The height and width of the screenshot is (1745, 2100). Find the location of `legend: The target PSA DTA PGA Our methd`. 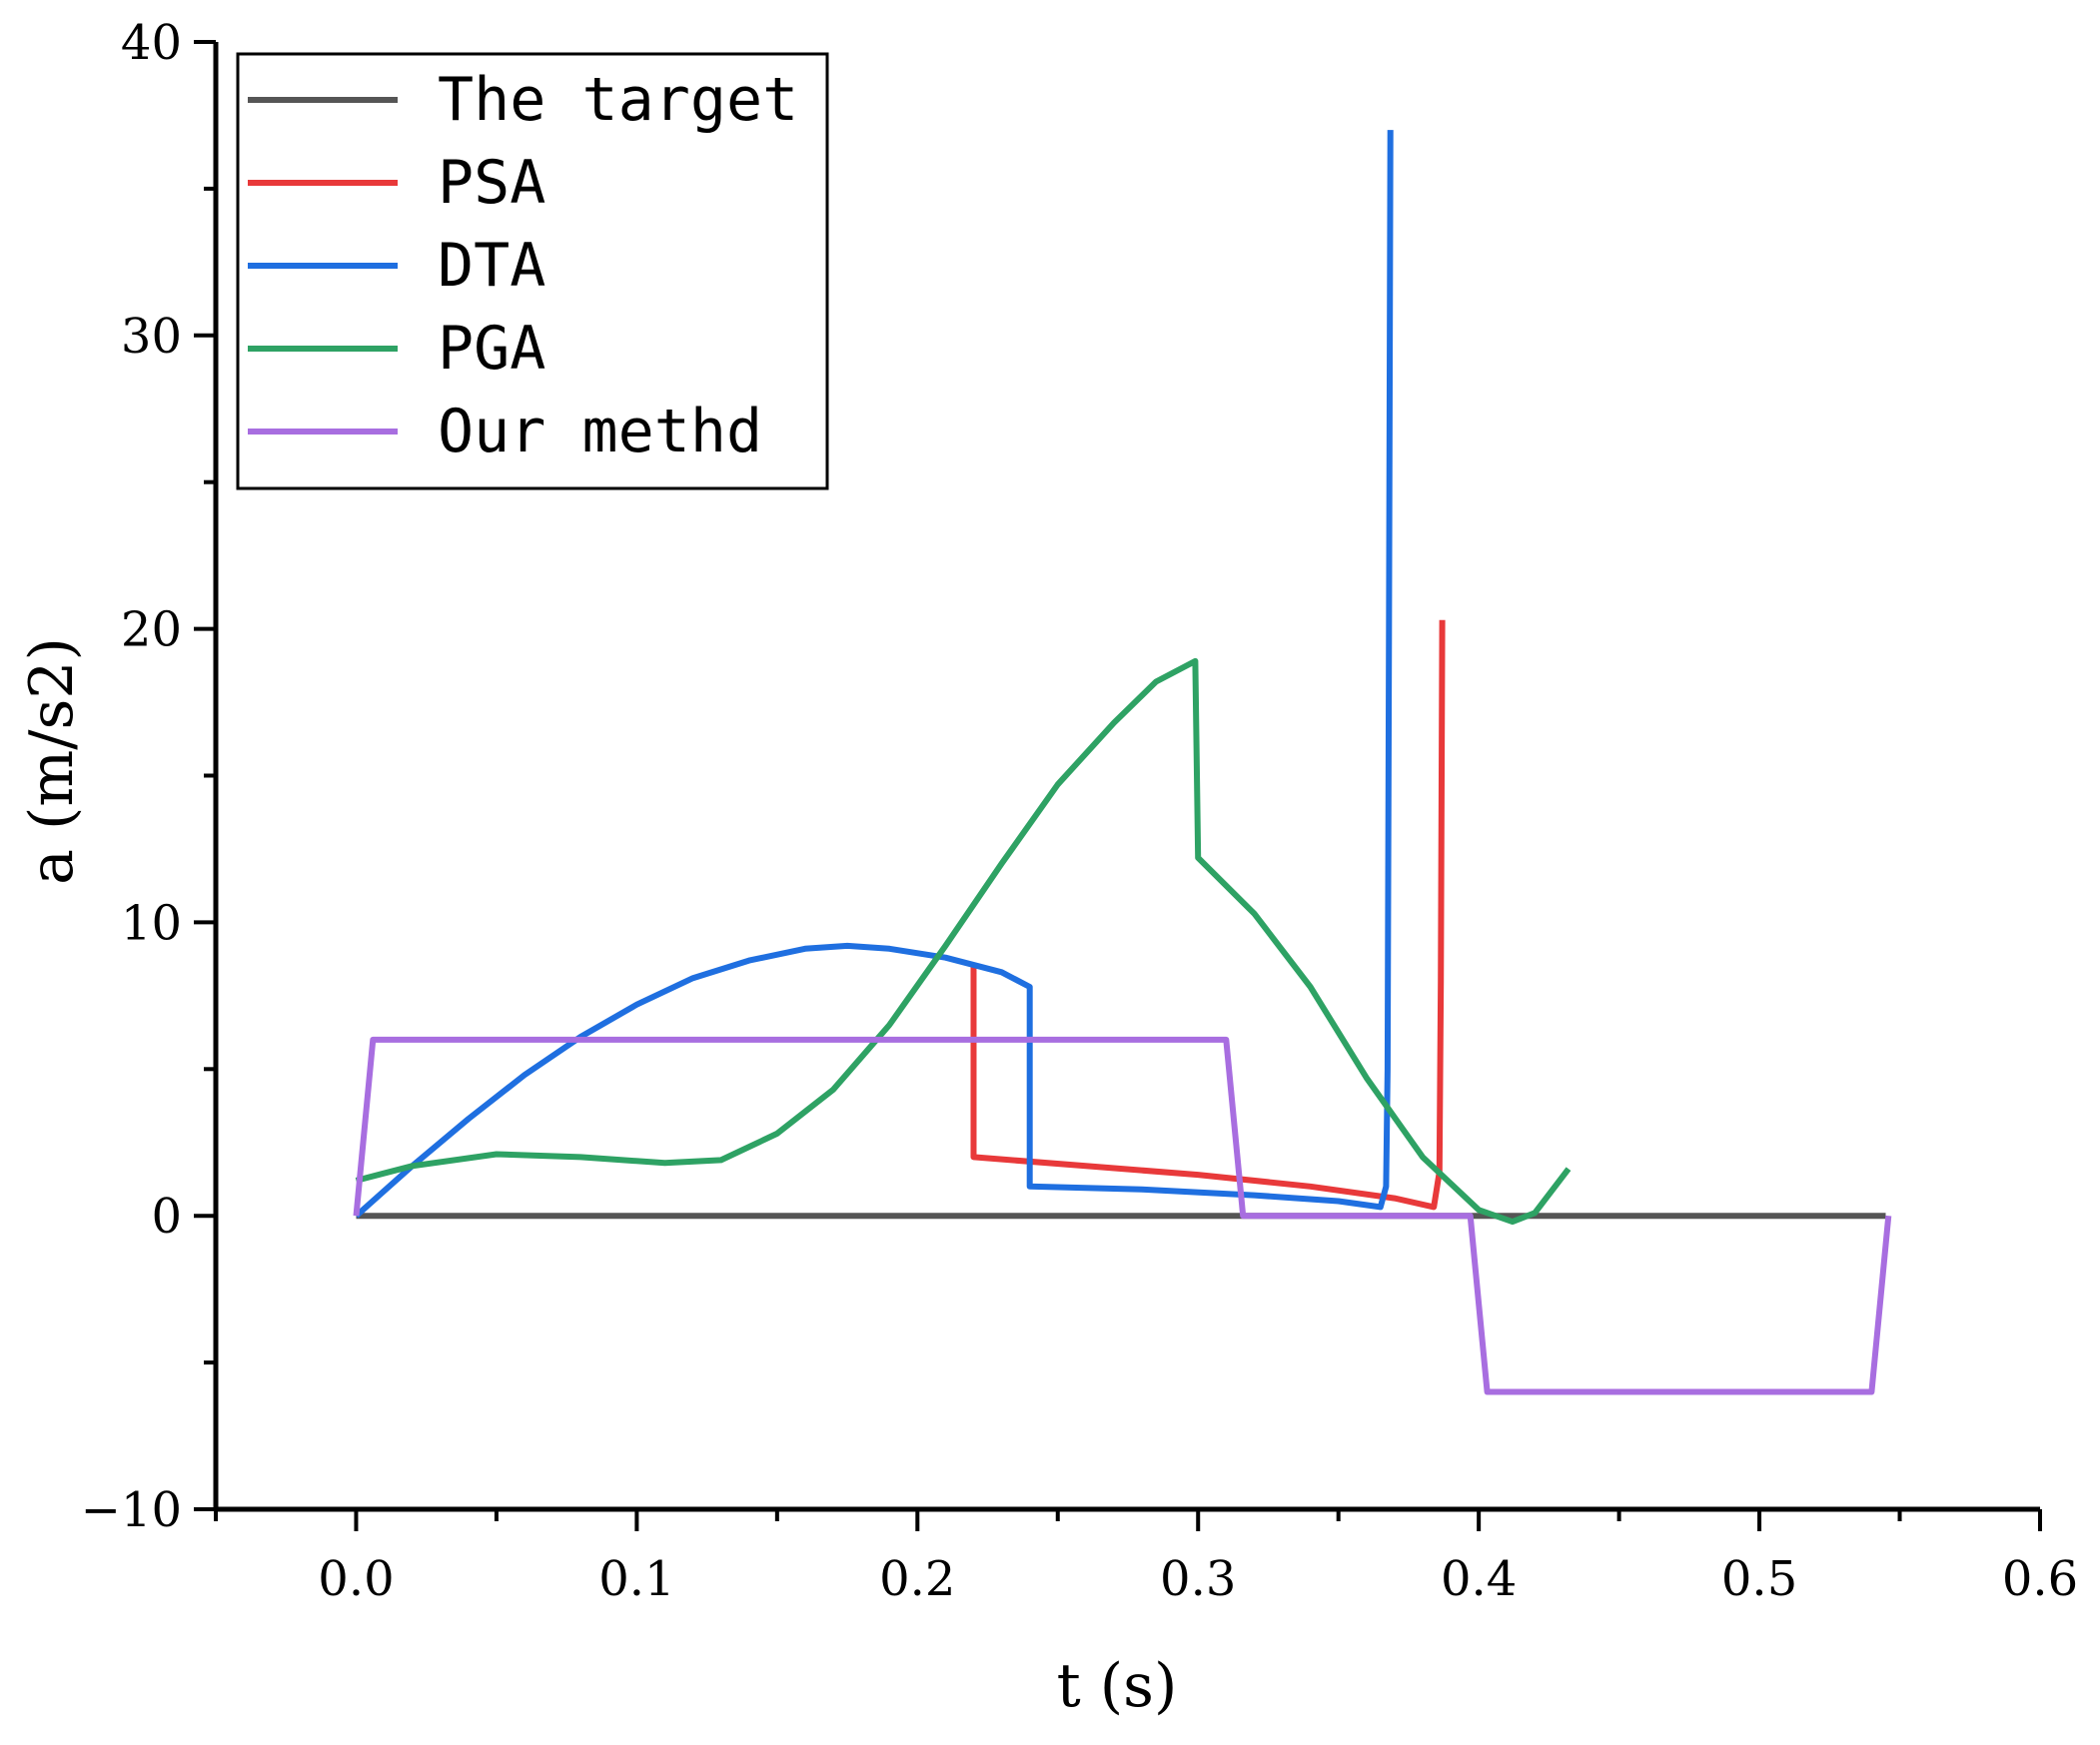

legend: The target PSA DTA PGA Our methd is located at coordinates (532, 271).